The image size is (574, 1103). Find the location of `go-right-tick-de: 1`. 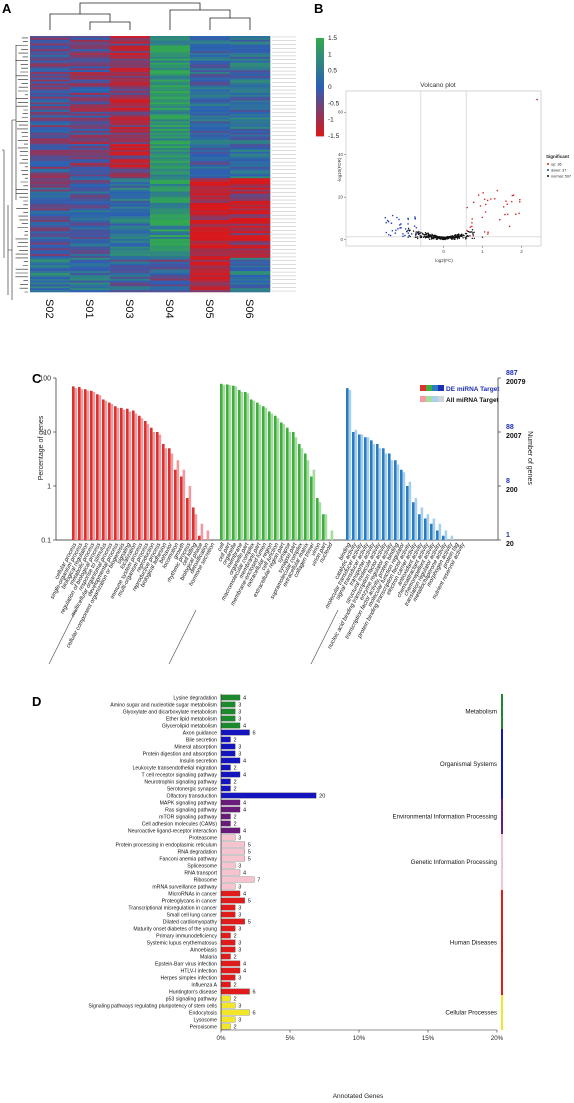

go-right-tick-de: 1 is located at coordinates (508, 535).